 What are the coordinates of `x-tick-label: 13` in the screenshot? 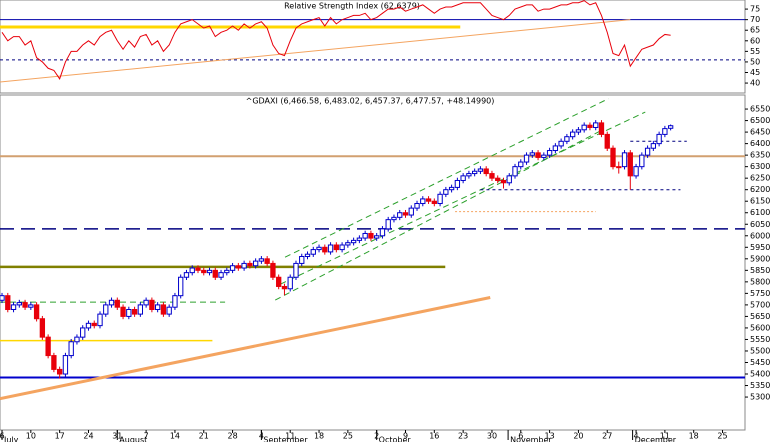 It's located at (550, 436).